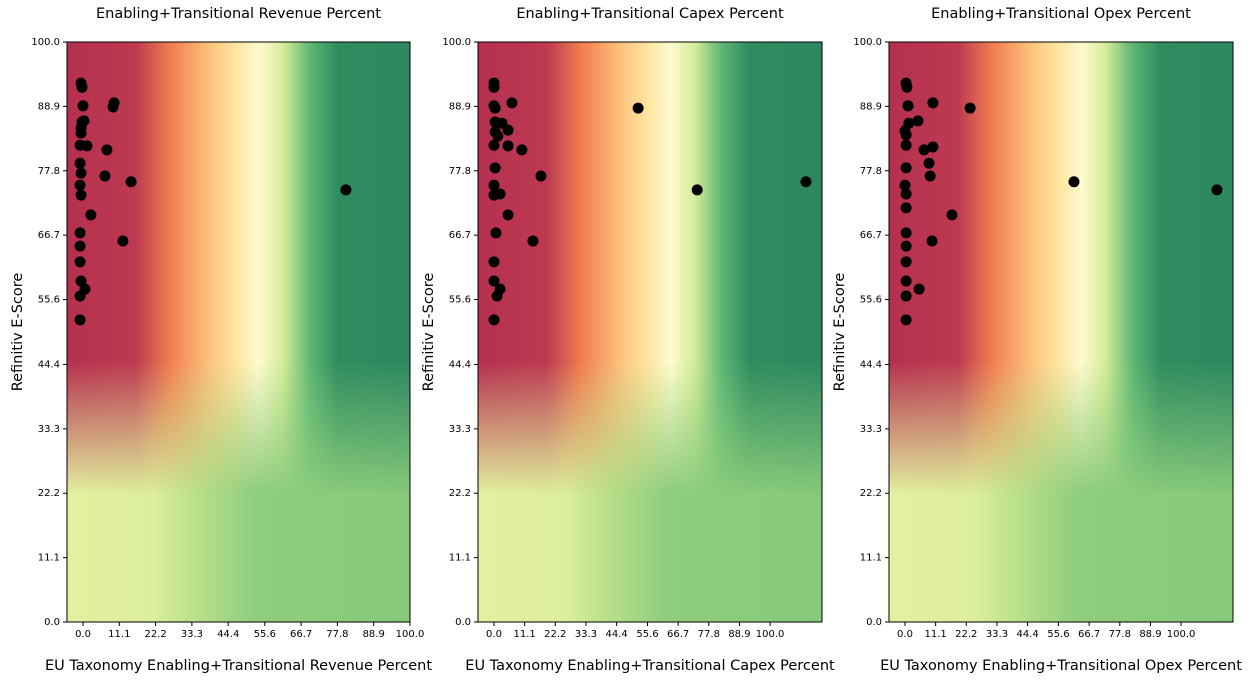 This screenshot has width=1255, height=682. What do you see at coordinates (678, 634) in the screenshot?
I see `x-tick-label: 66.7` at bounding box center [678, 634].